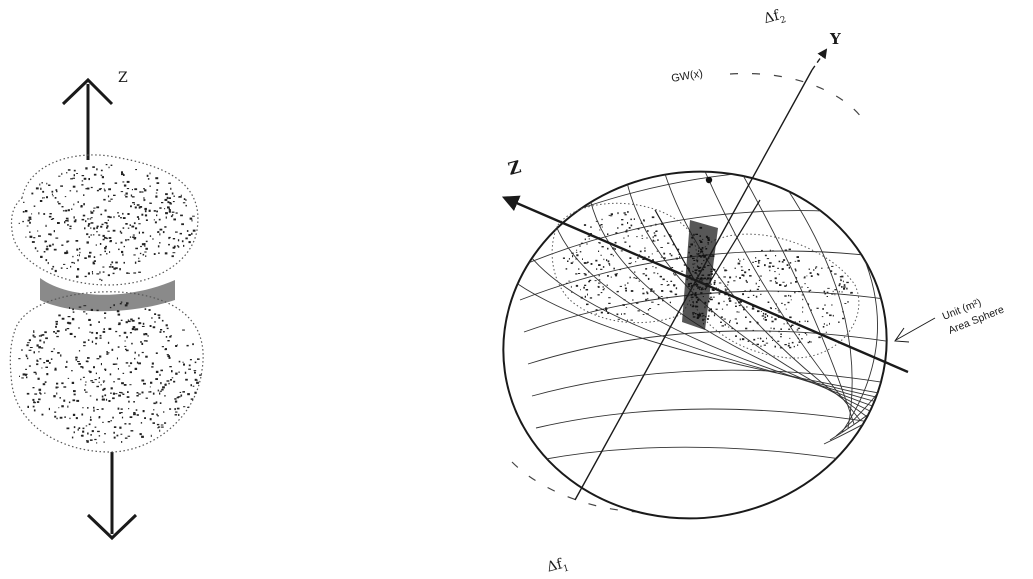 This screenshot has width=1033, height=579. I want to click on delta-f-top-label: Δf2, so click(774, 18).